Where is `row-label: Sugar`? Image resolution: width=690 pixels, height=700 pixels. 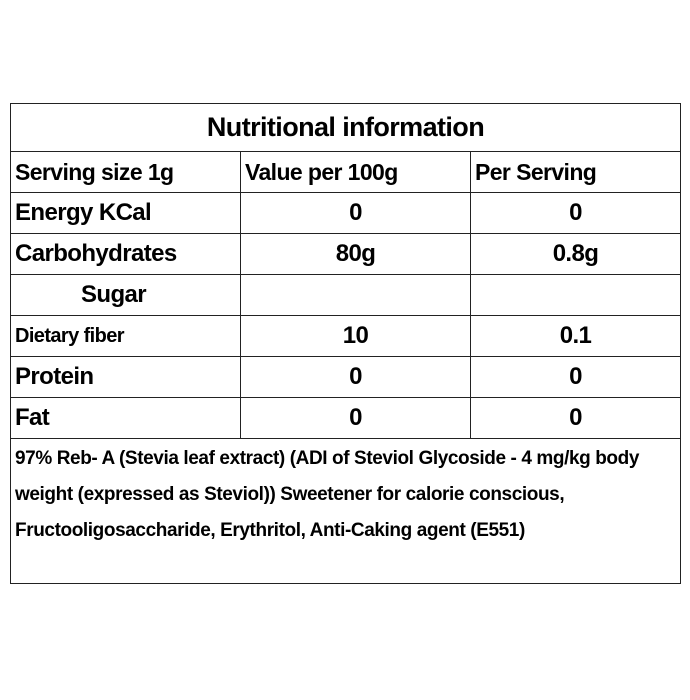 row-label: Sugar is located at coordinates (125, 295).